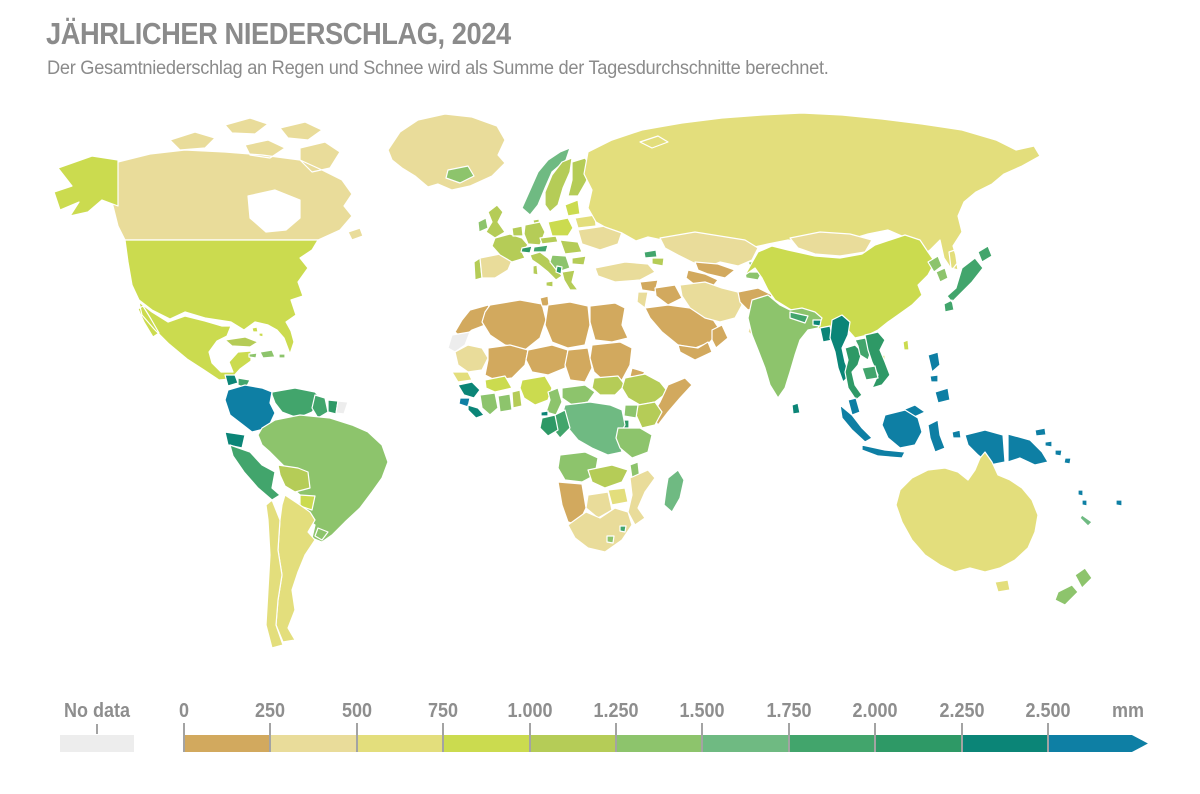  What do you see at coordinates (506, 362) in the screenshot?
I see `country-mali` at bounding box center [506, 362].